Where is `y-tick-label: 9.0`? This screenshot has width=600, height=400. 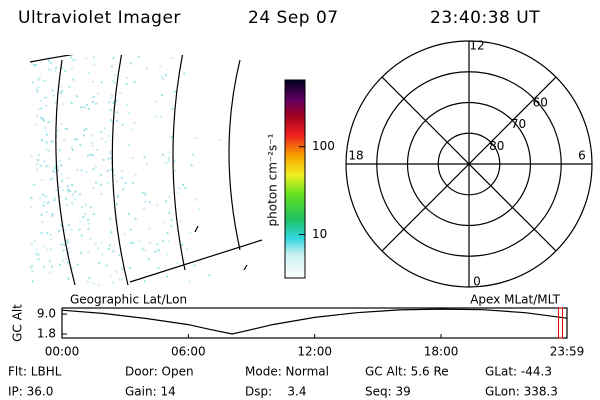
y-tick-label: 9.0 is located at coordinates (46, 314).